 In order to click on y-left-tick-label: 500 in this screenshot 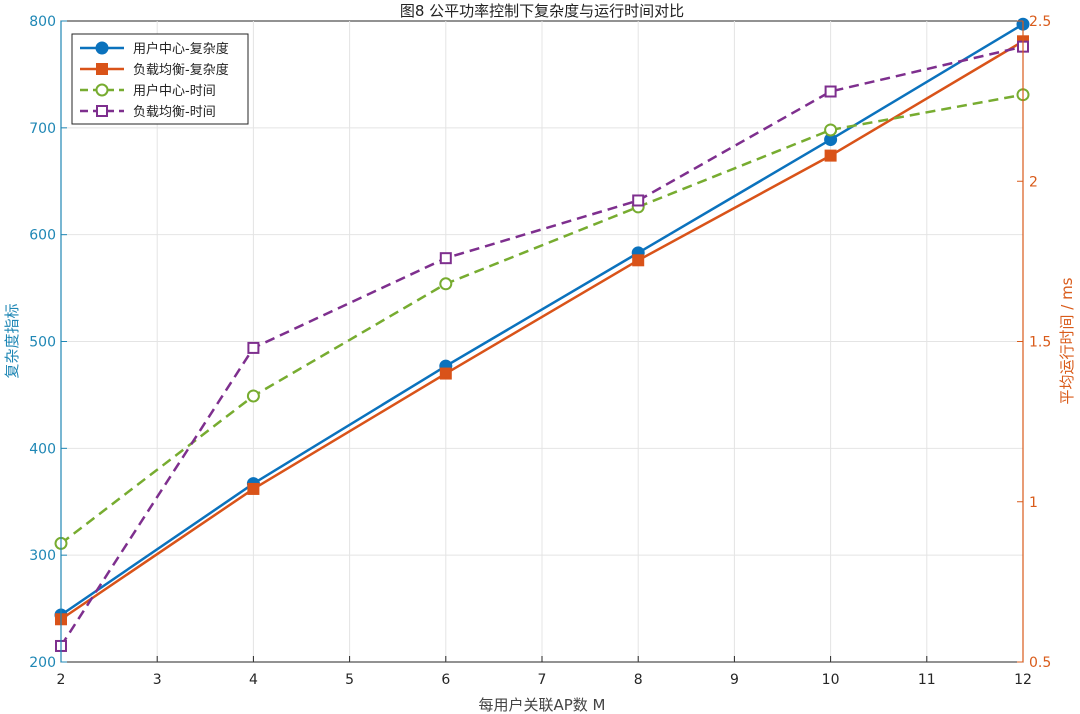, I will do `click(42, 343)`.